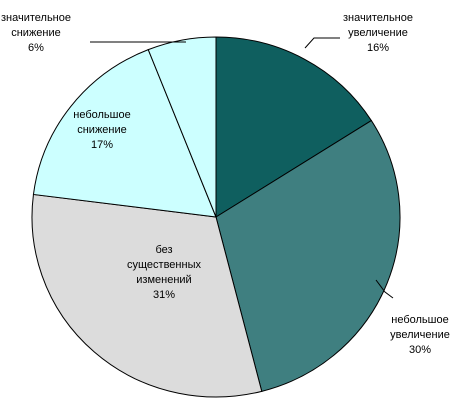 The height and width of the screenshot is (399, 452). Describe the element at coordinates (164, 272) in the screenshot. I see `slice-label-3: без существенных изменений 31%` at that location.